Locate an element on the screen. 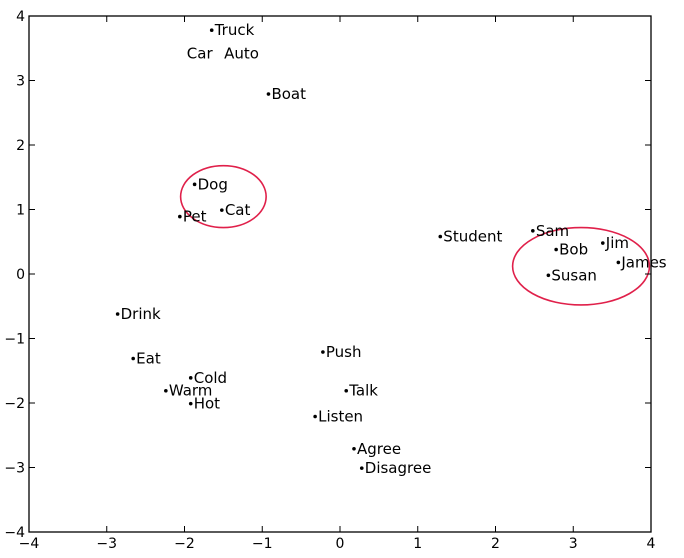 The height and width of the screenshot is (558, 684). data-point: Listen is located at coordinates (338, 417).